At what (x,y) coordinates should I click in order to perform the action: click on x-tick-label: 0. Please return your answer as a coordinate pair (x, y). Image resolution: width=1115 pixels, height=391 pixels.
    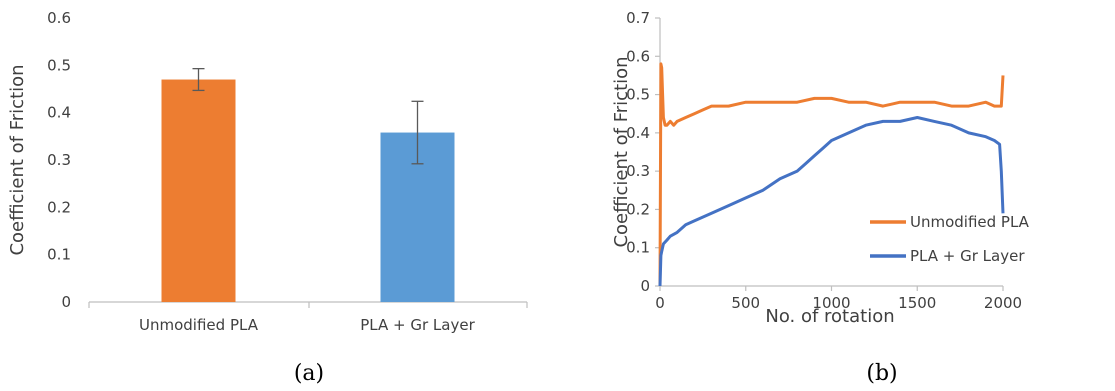
    Looking at the image, I should click on (660, 303).